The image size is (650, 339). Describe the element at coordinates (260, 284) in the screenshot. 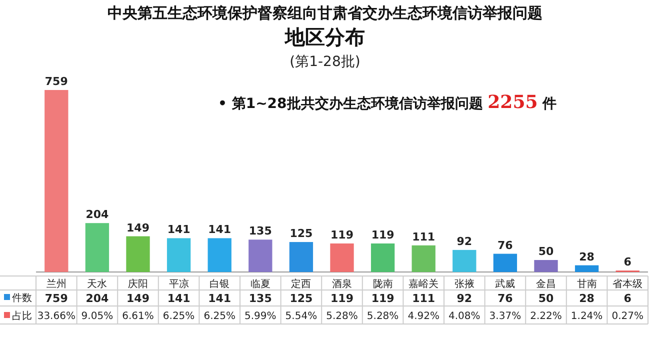

I see `x-tick-label: 临夏` at that location.